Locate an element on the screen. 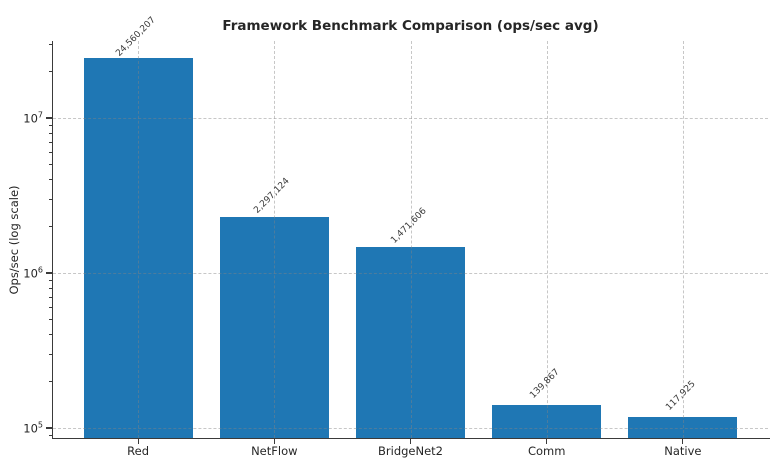 Image resolution: width=775 pixels, height=460 pixels. bar-bridgenet2 is located at coordinates (410, 342).